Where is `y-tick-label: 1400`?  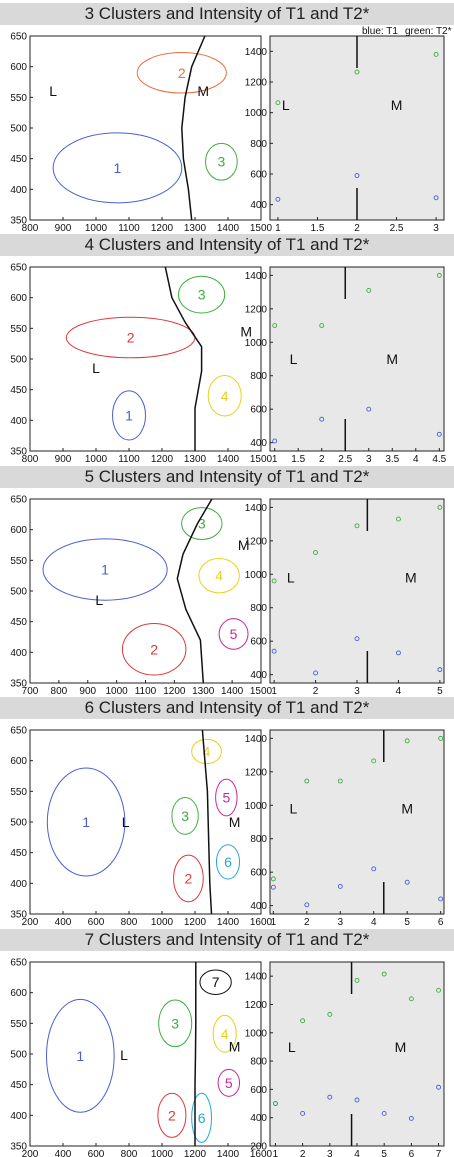
y-tick-label: 1400 is located at coordinates (256, 52).